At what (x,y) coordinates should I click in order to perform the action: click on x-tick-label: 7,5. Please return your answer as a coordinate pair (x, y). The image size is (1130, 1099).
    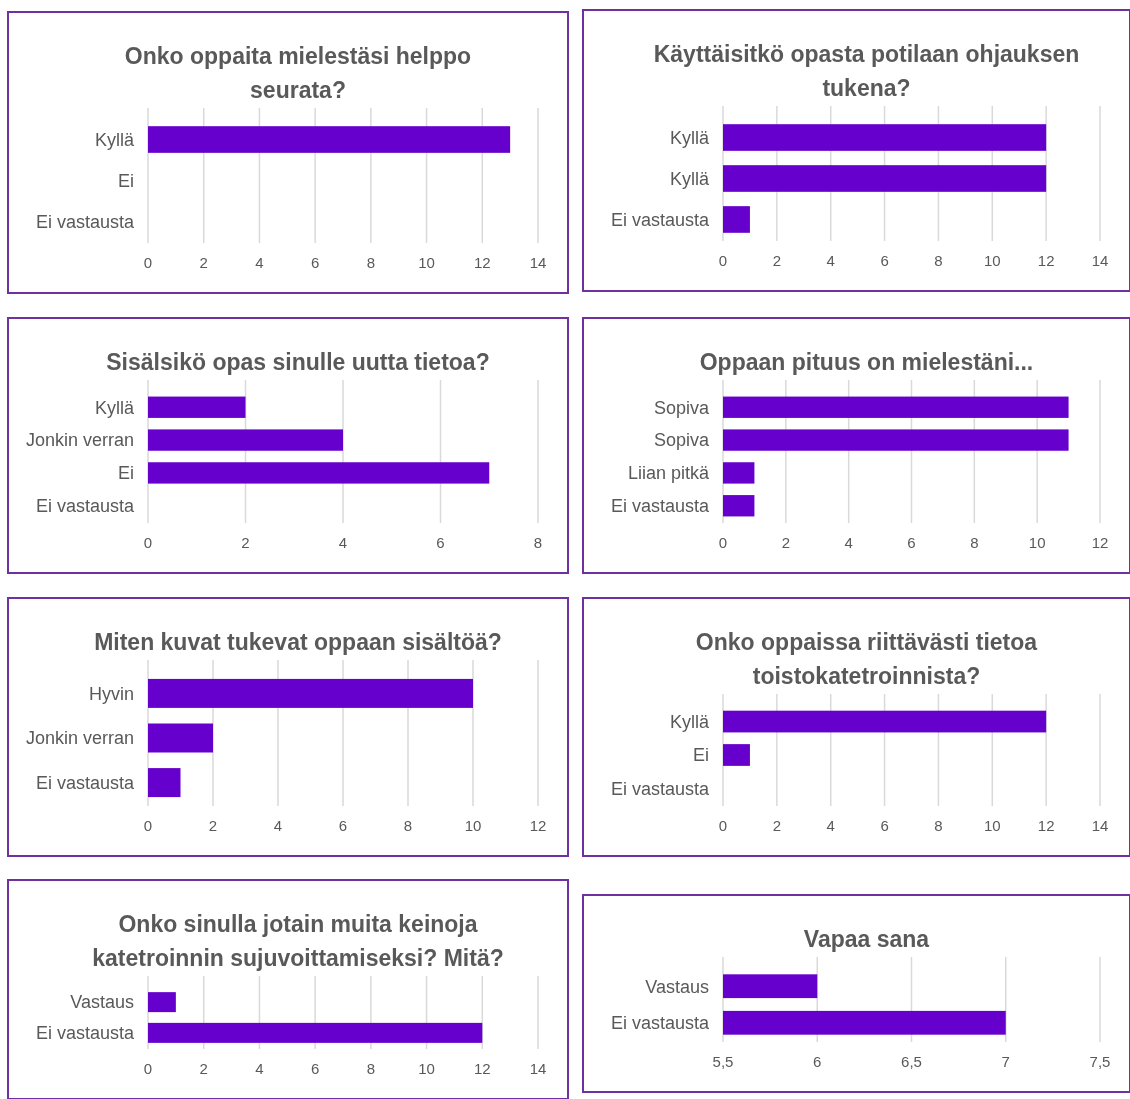
    Looking at the image, I should click on (1100, 1061).